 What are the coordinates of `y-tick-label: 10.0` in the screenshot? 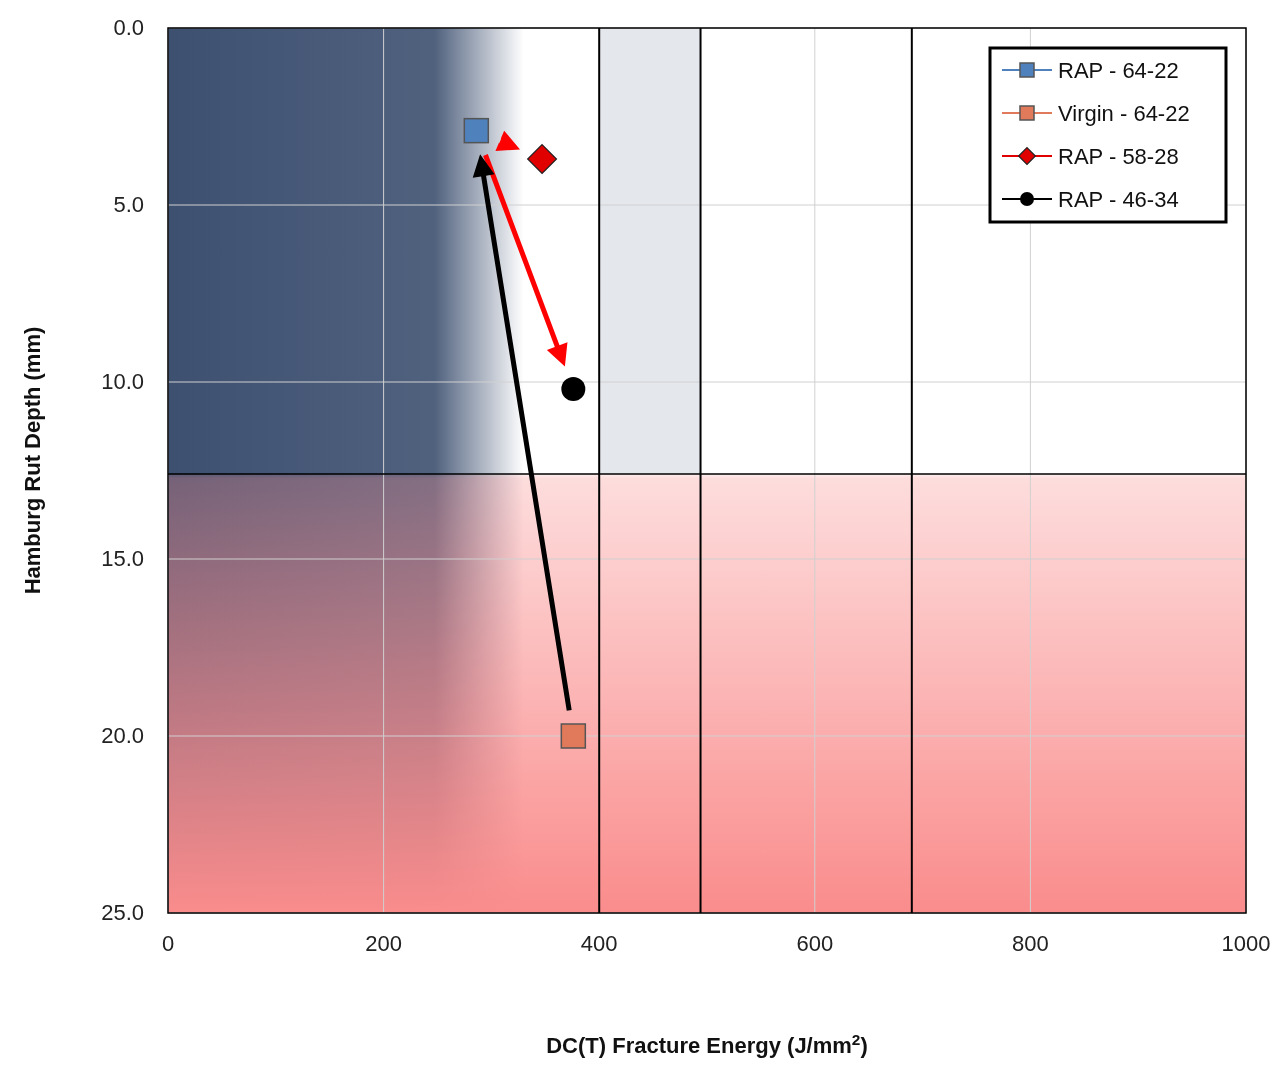 It's located at (122, 381).